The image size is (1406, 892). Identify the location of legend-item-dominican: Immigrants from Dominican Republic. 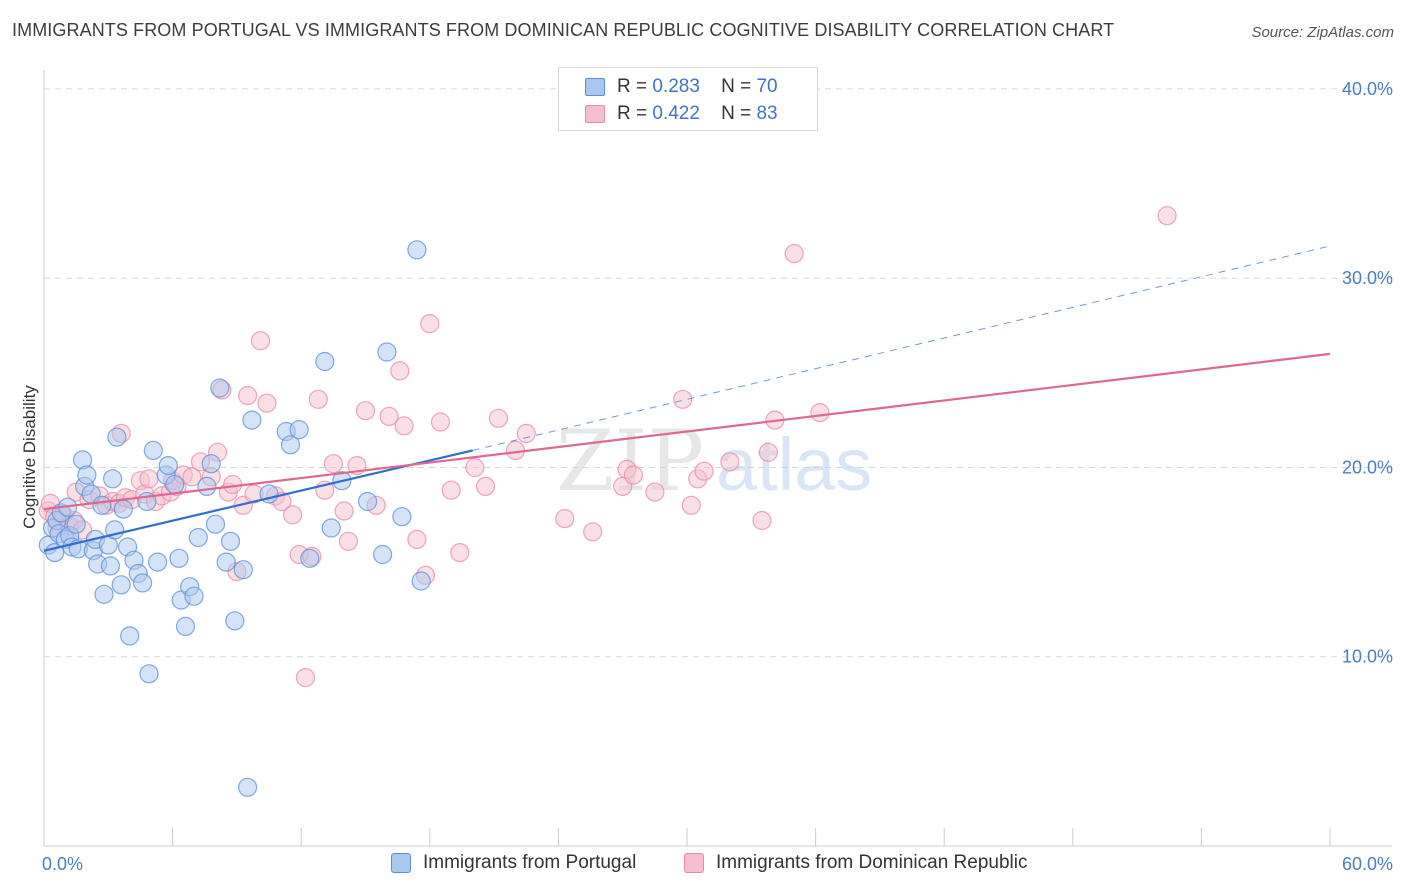
(856, 863).